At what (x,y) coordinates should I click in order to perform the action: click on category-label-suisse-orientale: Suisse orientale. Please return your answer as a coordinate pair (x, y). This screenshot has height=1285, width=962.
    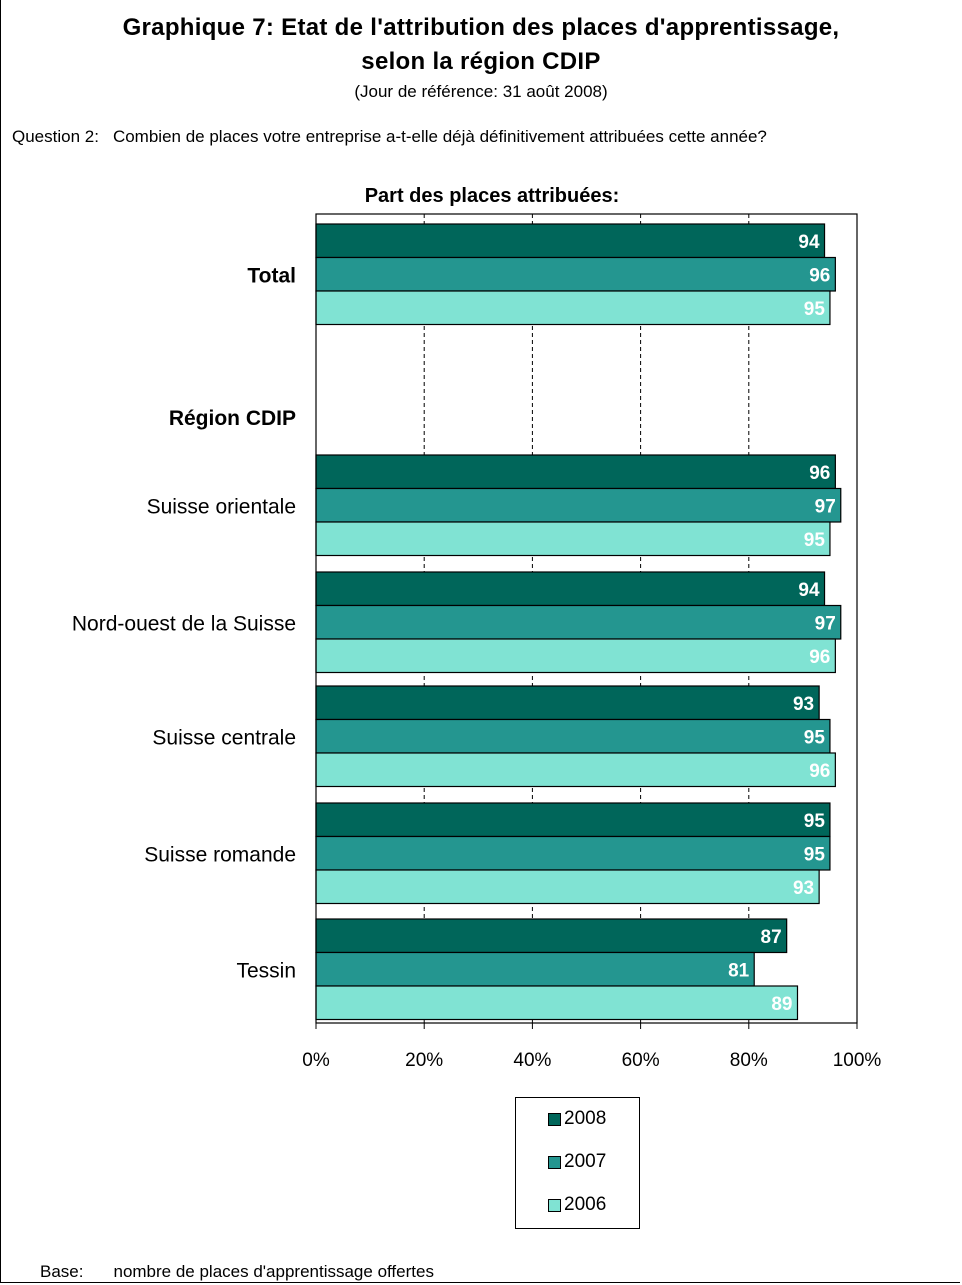
    Looking at the image, I should click on (221, 506).